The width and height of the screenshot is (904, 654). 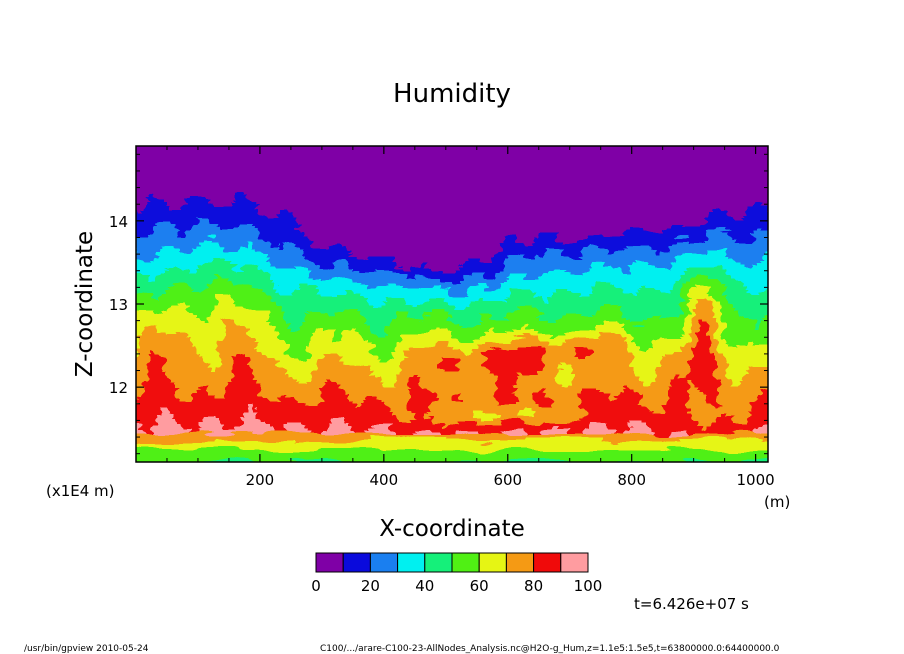 What do you see at coordinates (452, 94) in the screenshot?
I see `chart-title: Humidity` at bounding box center [452, 94].